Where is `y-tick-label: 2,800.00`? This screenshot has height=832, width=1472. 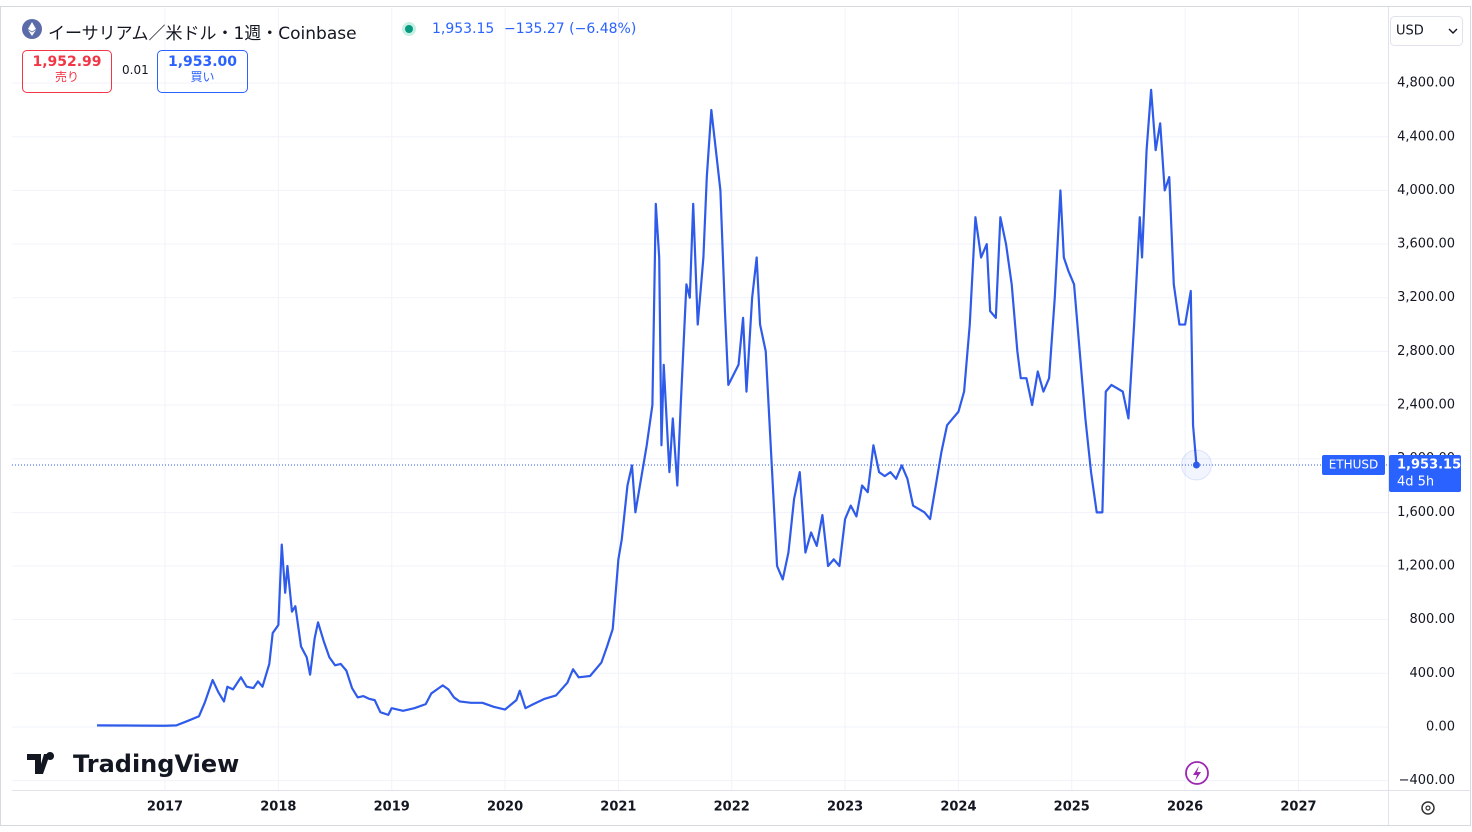
y-tick-label: 2,800.00 is located at coordinates (1426, 351).